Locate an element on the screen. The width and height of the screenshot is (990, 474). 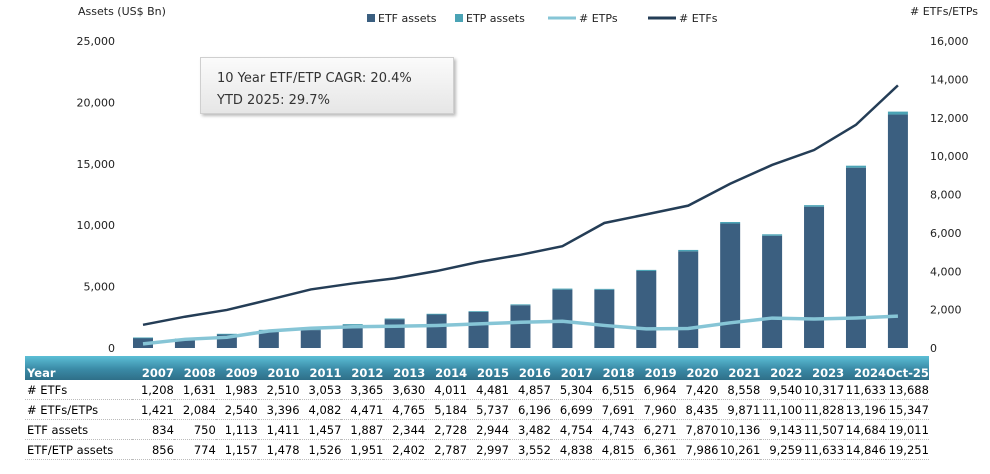
year-header-cell: 2008 is located at coordinates (194, 368).